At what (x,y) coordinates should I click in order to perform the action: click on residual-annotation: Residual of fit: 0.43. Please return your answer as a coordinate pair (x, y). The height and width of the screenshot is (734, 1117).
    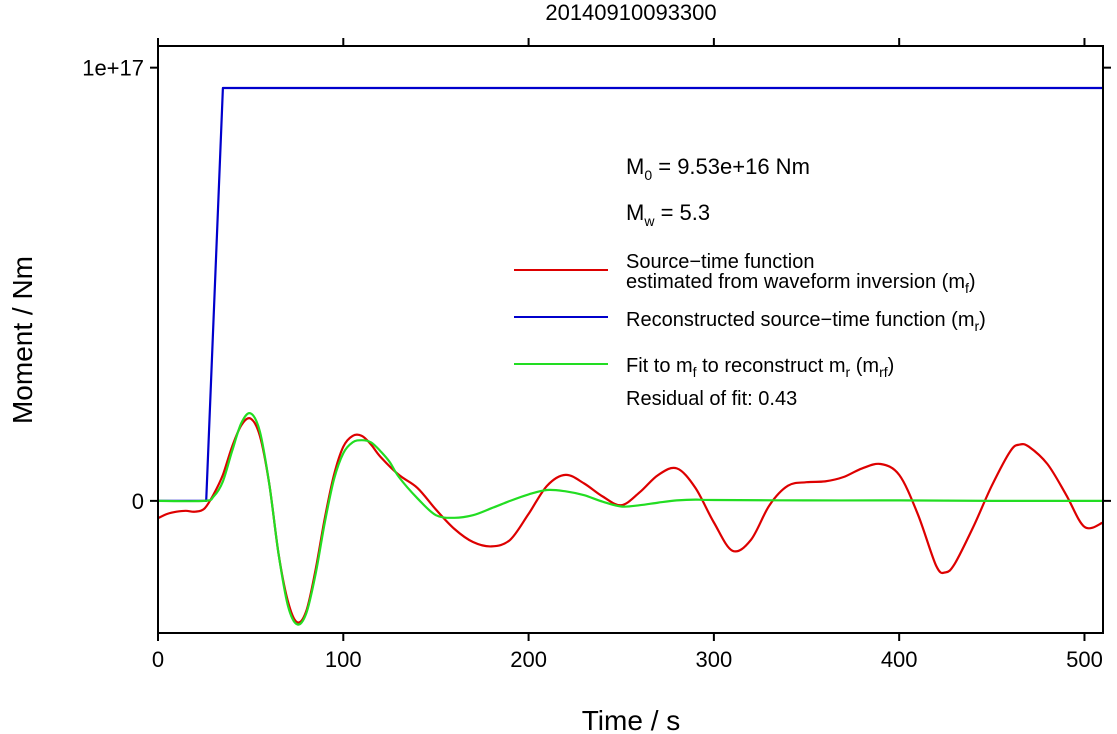
    Looking at the image, I should click on (711, 399).